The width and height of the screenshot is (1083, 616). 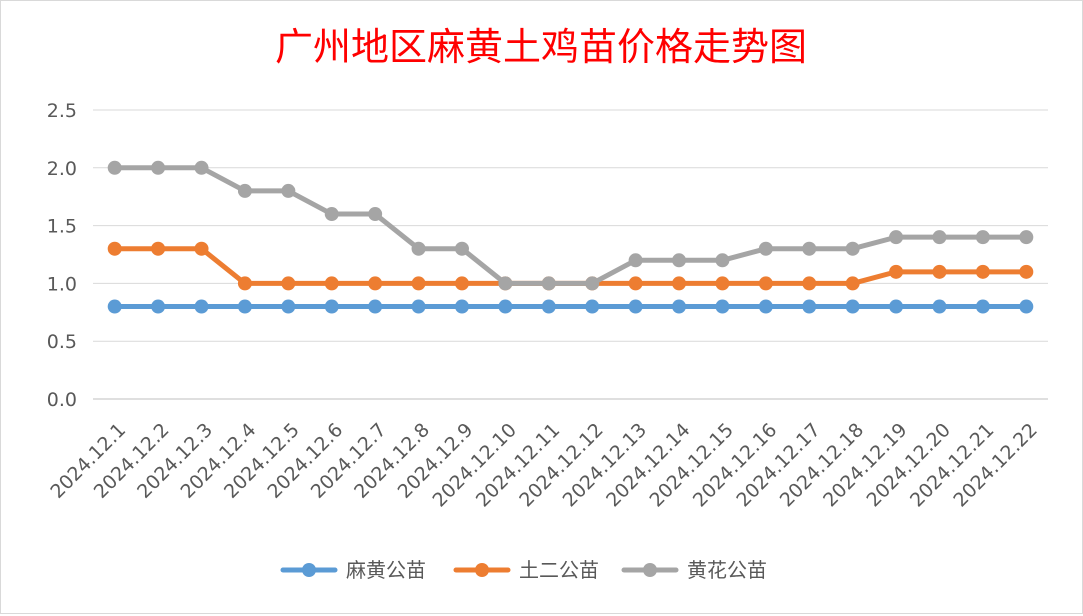 I want to click on series-line, so click(x=570, y=266).